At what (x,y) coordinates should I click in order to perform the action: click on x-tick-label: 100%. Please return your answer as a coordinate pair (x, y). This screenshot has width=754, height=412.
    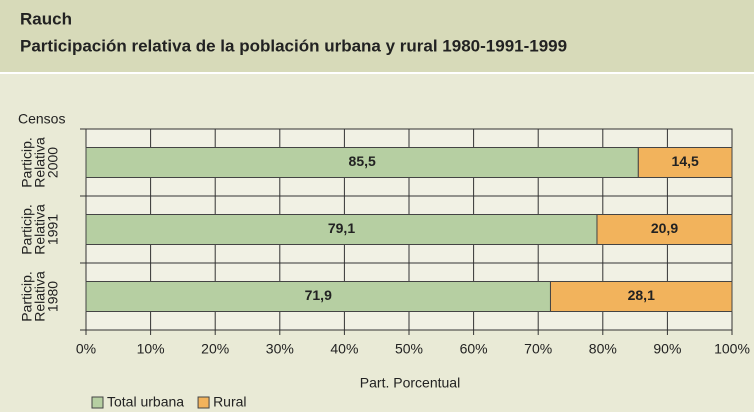
    Looking at the image, I should click on (732, 349).